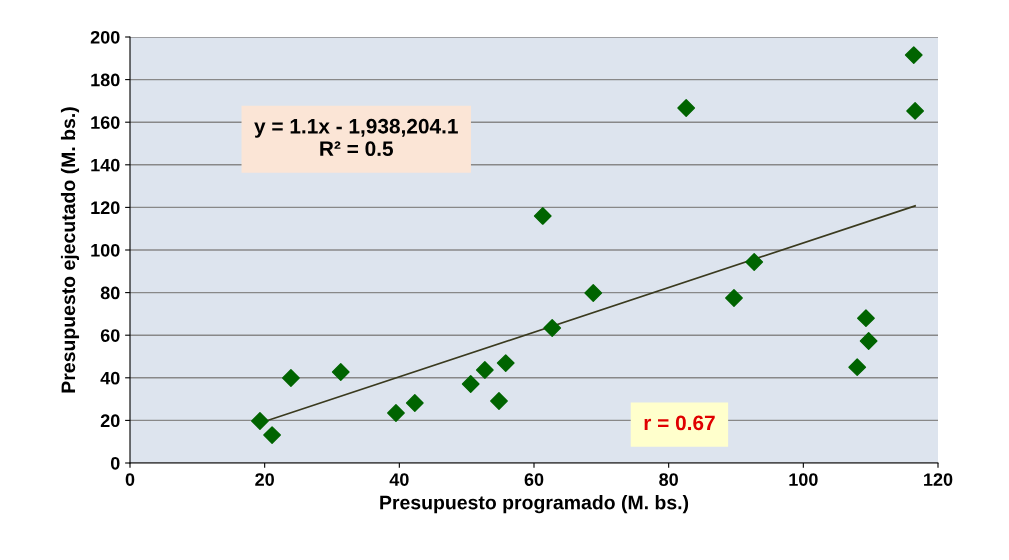 This screenshot has width=1009, height=560. I want to click on y-tick-label: 140, so click(105, 165).